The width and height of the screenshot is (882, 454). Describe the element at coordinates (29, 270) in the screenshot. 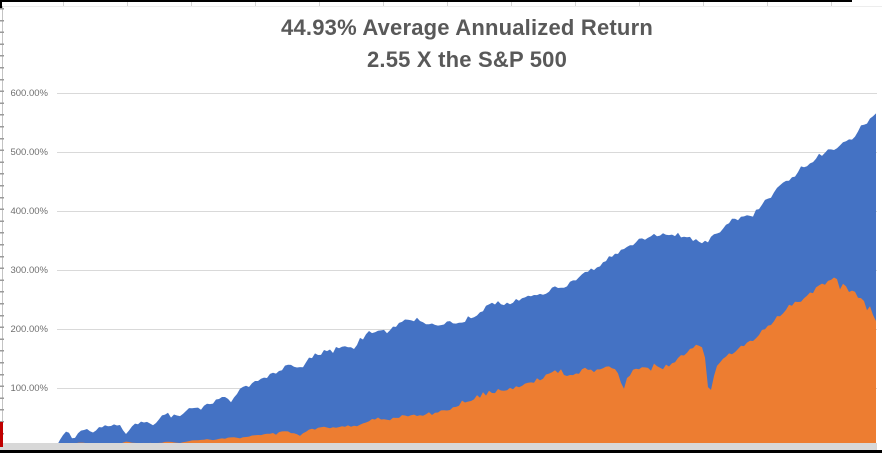

I see `y-axis-tick-label: 300.00%` at that location.